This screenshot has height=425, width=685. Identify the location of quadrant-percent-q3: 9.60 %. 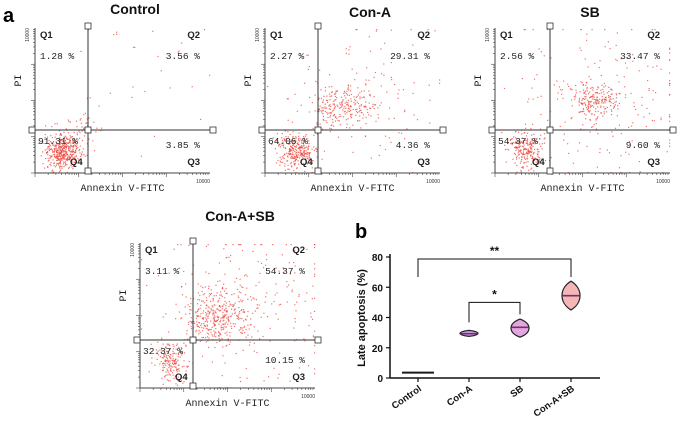
(643, 145).